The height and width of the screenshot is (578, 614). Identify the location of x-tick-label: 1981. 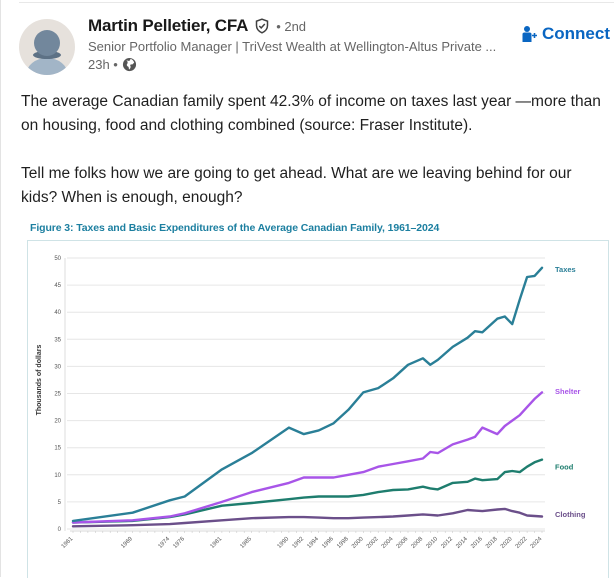
(217, 543).